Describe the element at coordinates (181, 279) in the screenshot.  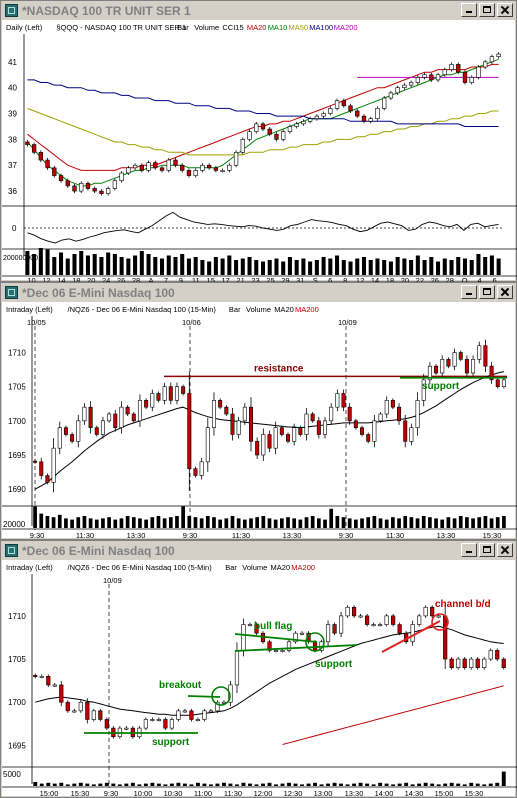
I see `x-tick-label: 9` at that location.